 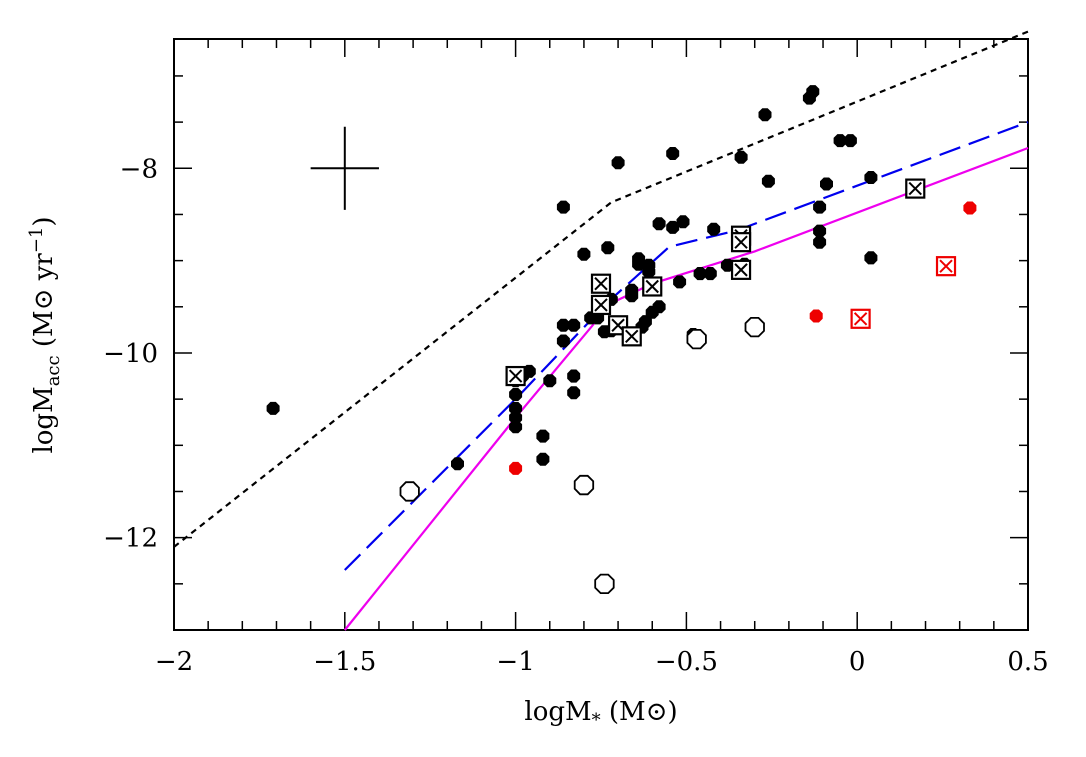 I want to click on x-tick-labels: −2 −1.5 −1 −0.5 0 0.5, so click(x=602, y=662).